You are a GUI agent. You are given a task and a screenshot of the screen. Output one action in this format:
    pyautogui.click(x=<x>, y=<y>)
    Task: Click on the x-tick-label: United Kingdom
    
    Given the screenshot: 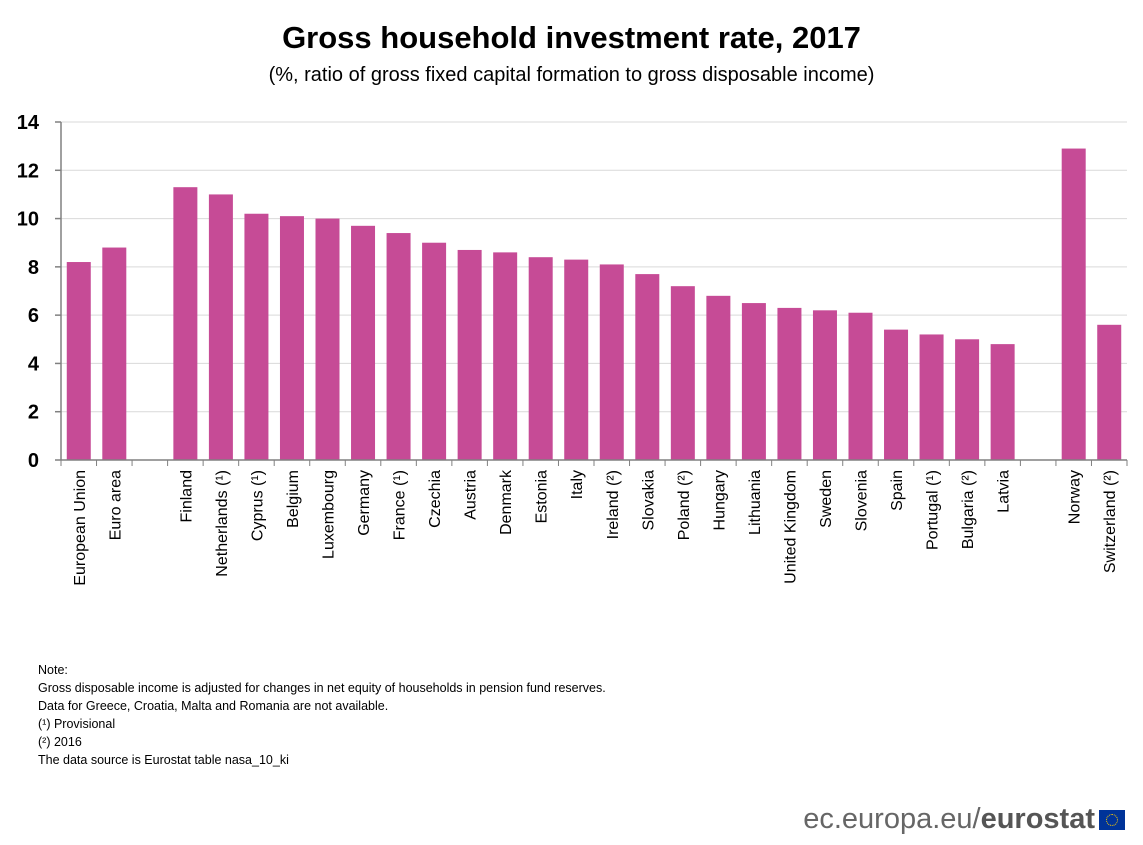 What is the action you would take?
    pyautogui.click(x=790, y=527)
    